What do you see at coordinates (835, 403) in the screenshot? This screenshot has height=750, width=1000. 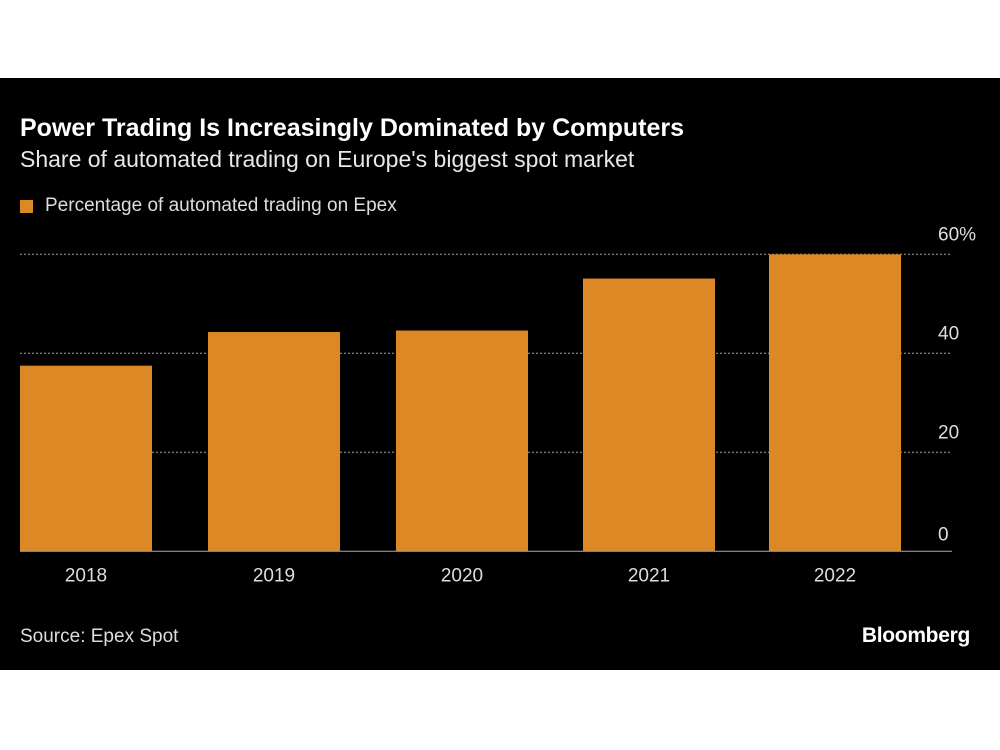 I see `bar-2022` at bounding box center [835, 403].